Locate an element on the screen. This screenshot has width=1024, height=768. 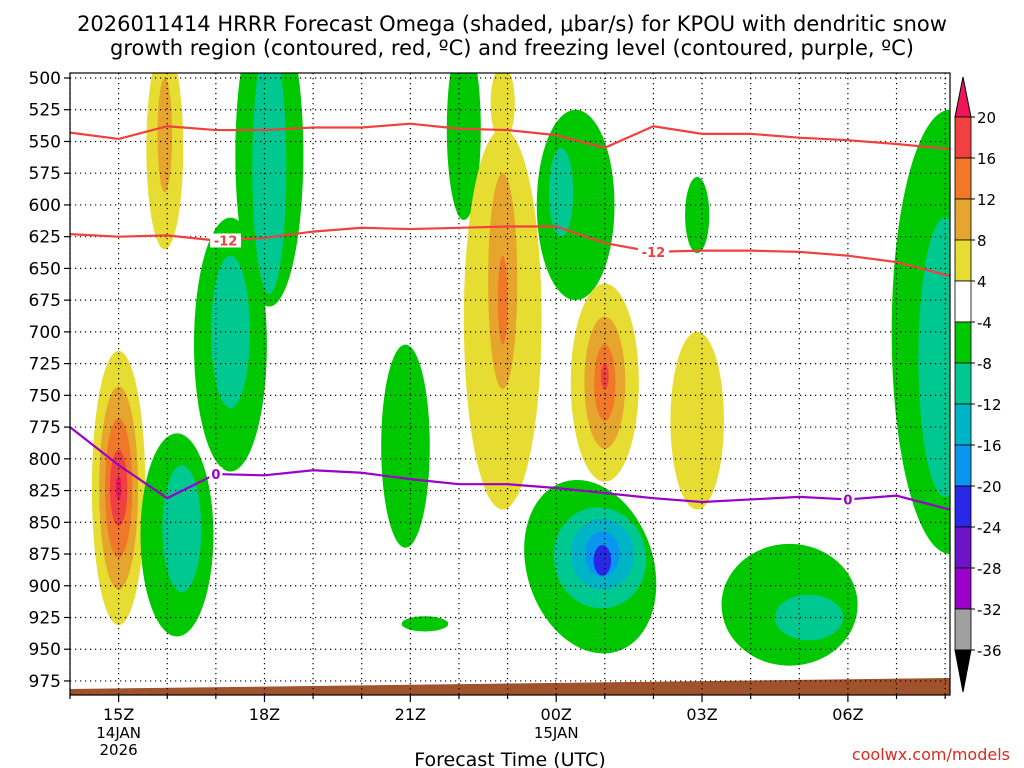
x-tick-label: 06Z is located at coordinates (847, 714).